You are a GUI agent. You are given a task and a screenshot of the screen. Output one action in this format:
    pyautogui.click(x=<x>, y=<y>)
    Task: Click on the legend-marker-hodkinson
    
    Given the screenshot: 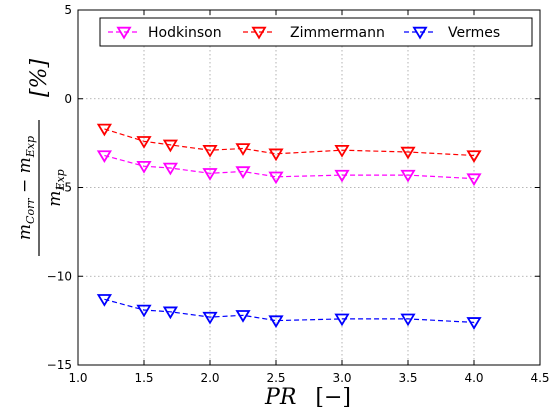 What is the action you would take?
    pyautogui.click(x=124, y=33)
    